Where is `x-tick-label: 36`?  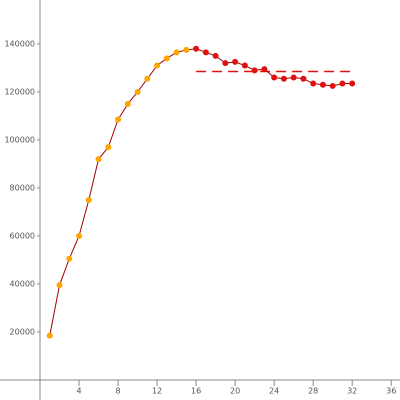
x-tick-label: 36 is located at coordinates (391, 391).